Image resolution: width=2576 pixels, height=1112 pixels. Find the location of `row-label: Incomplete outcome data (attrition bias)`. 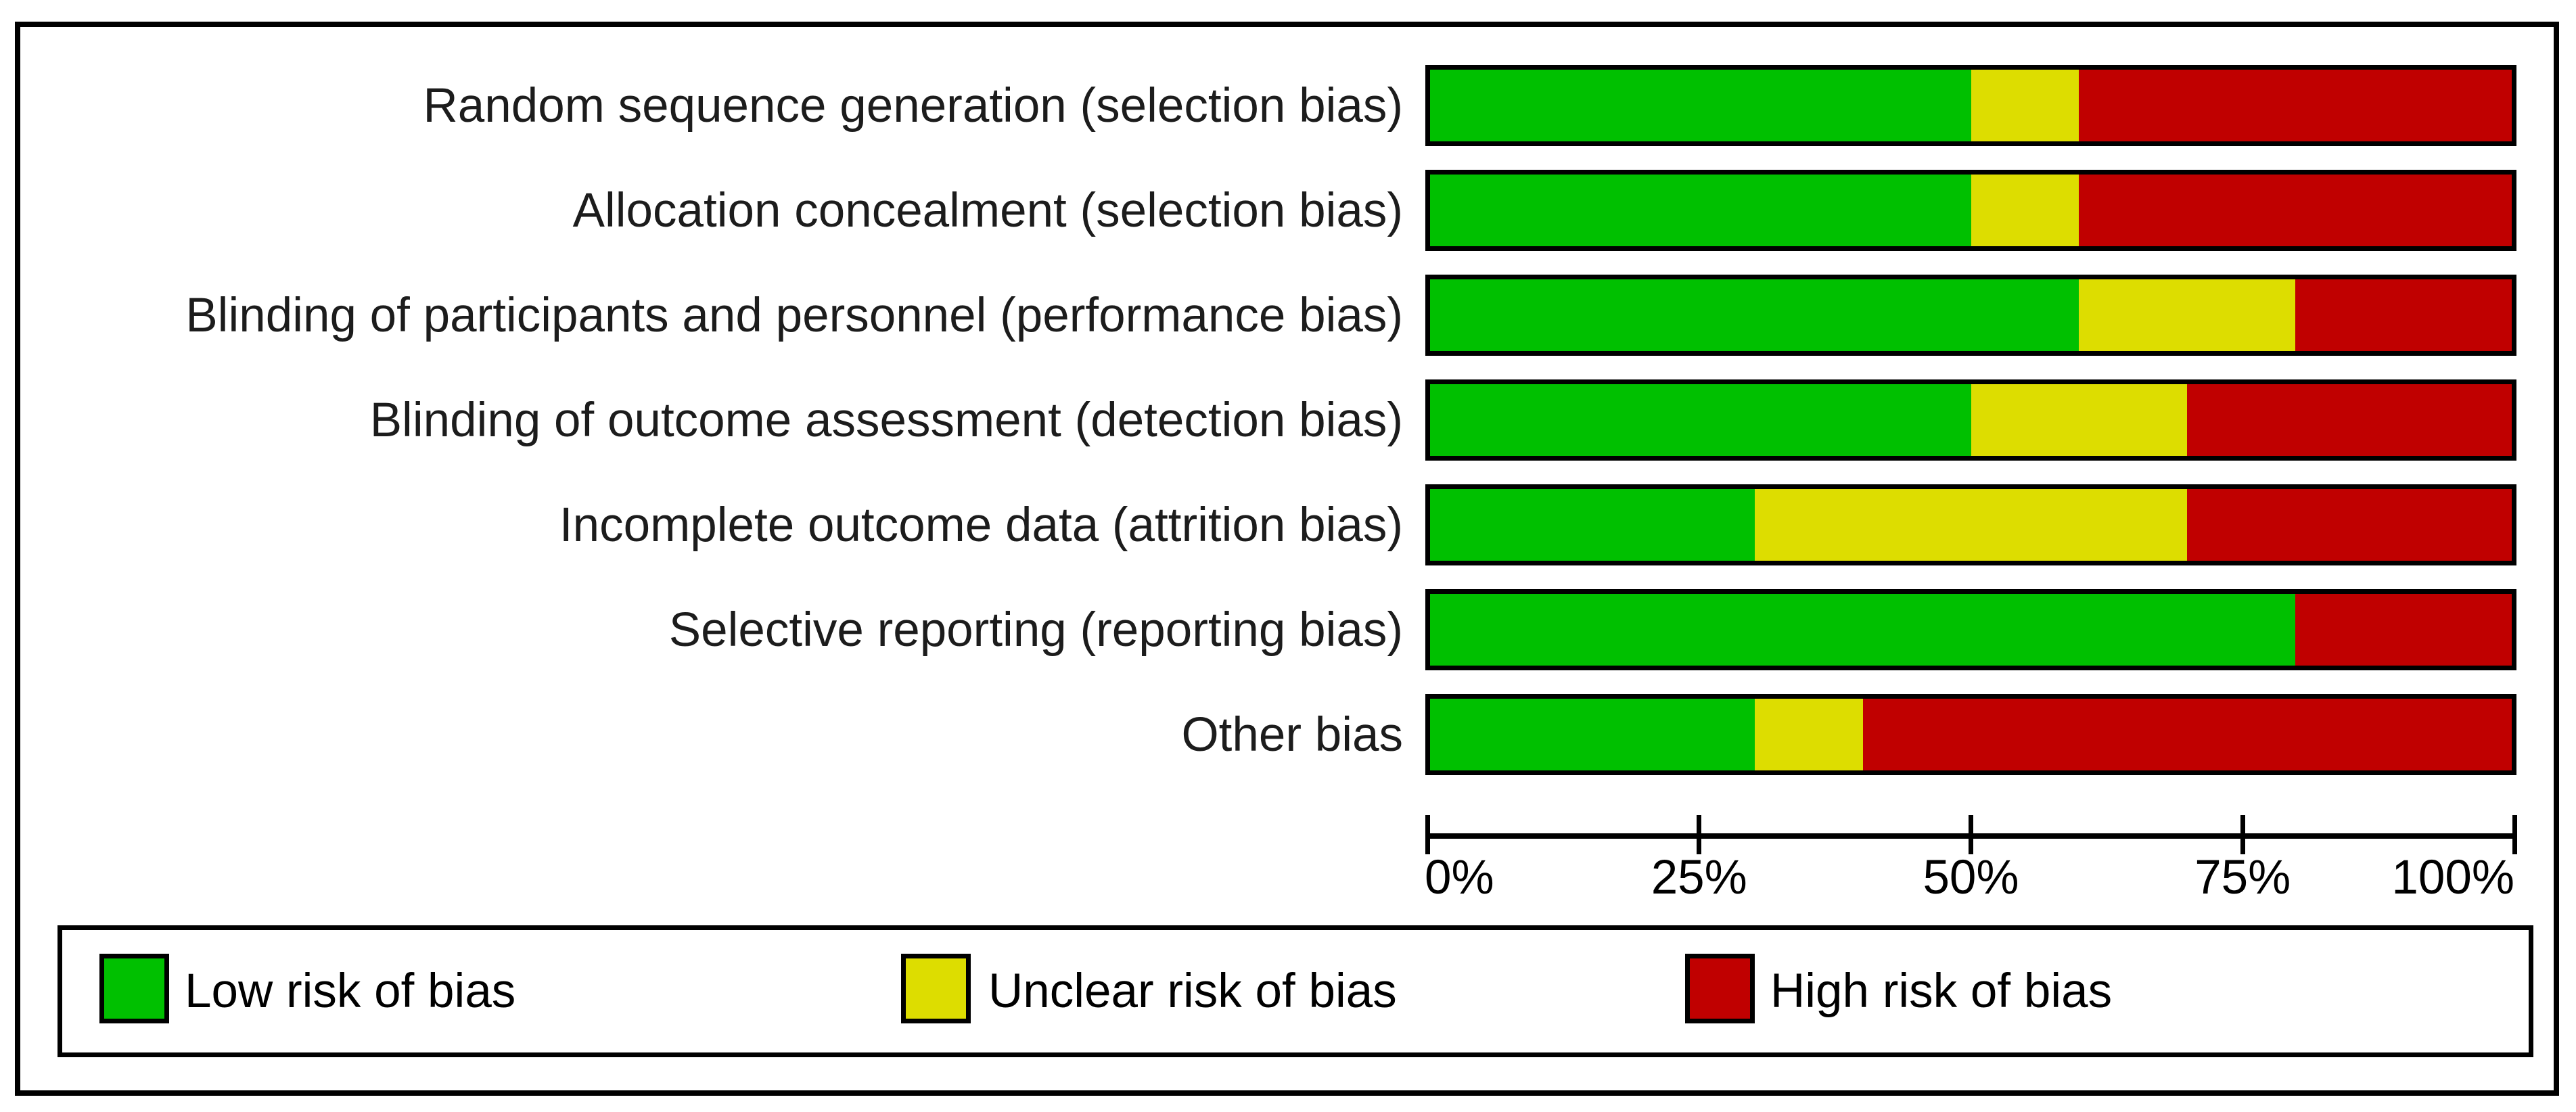

row-label: Incomplete outcome data (attrition bias) is located at coordinates (981, 525).